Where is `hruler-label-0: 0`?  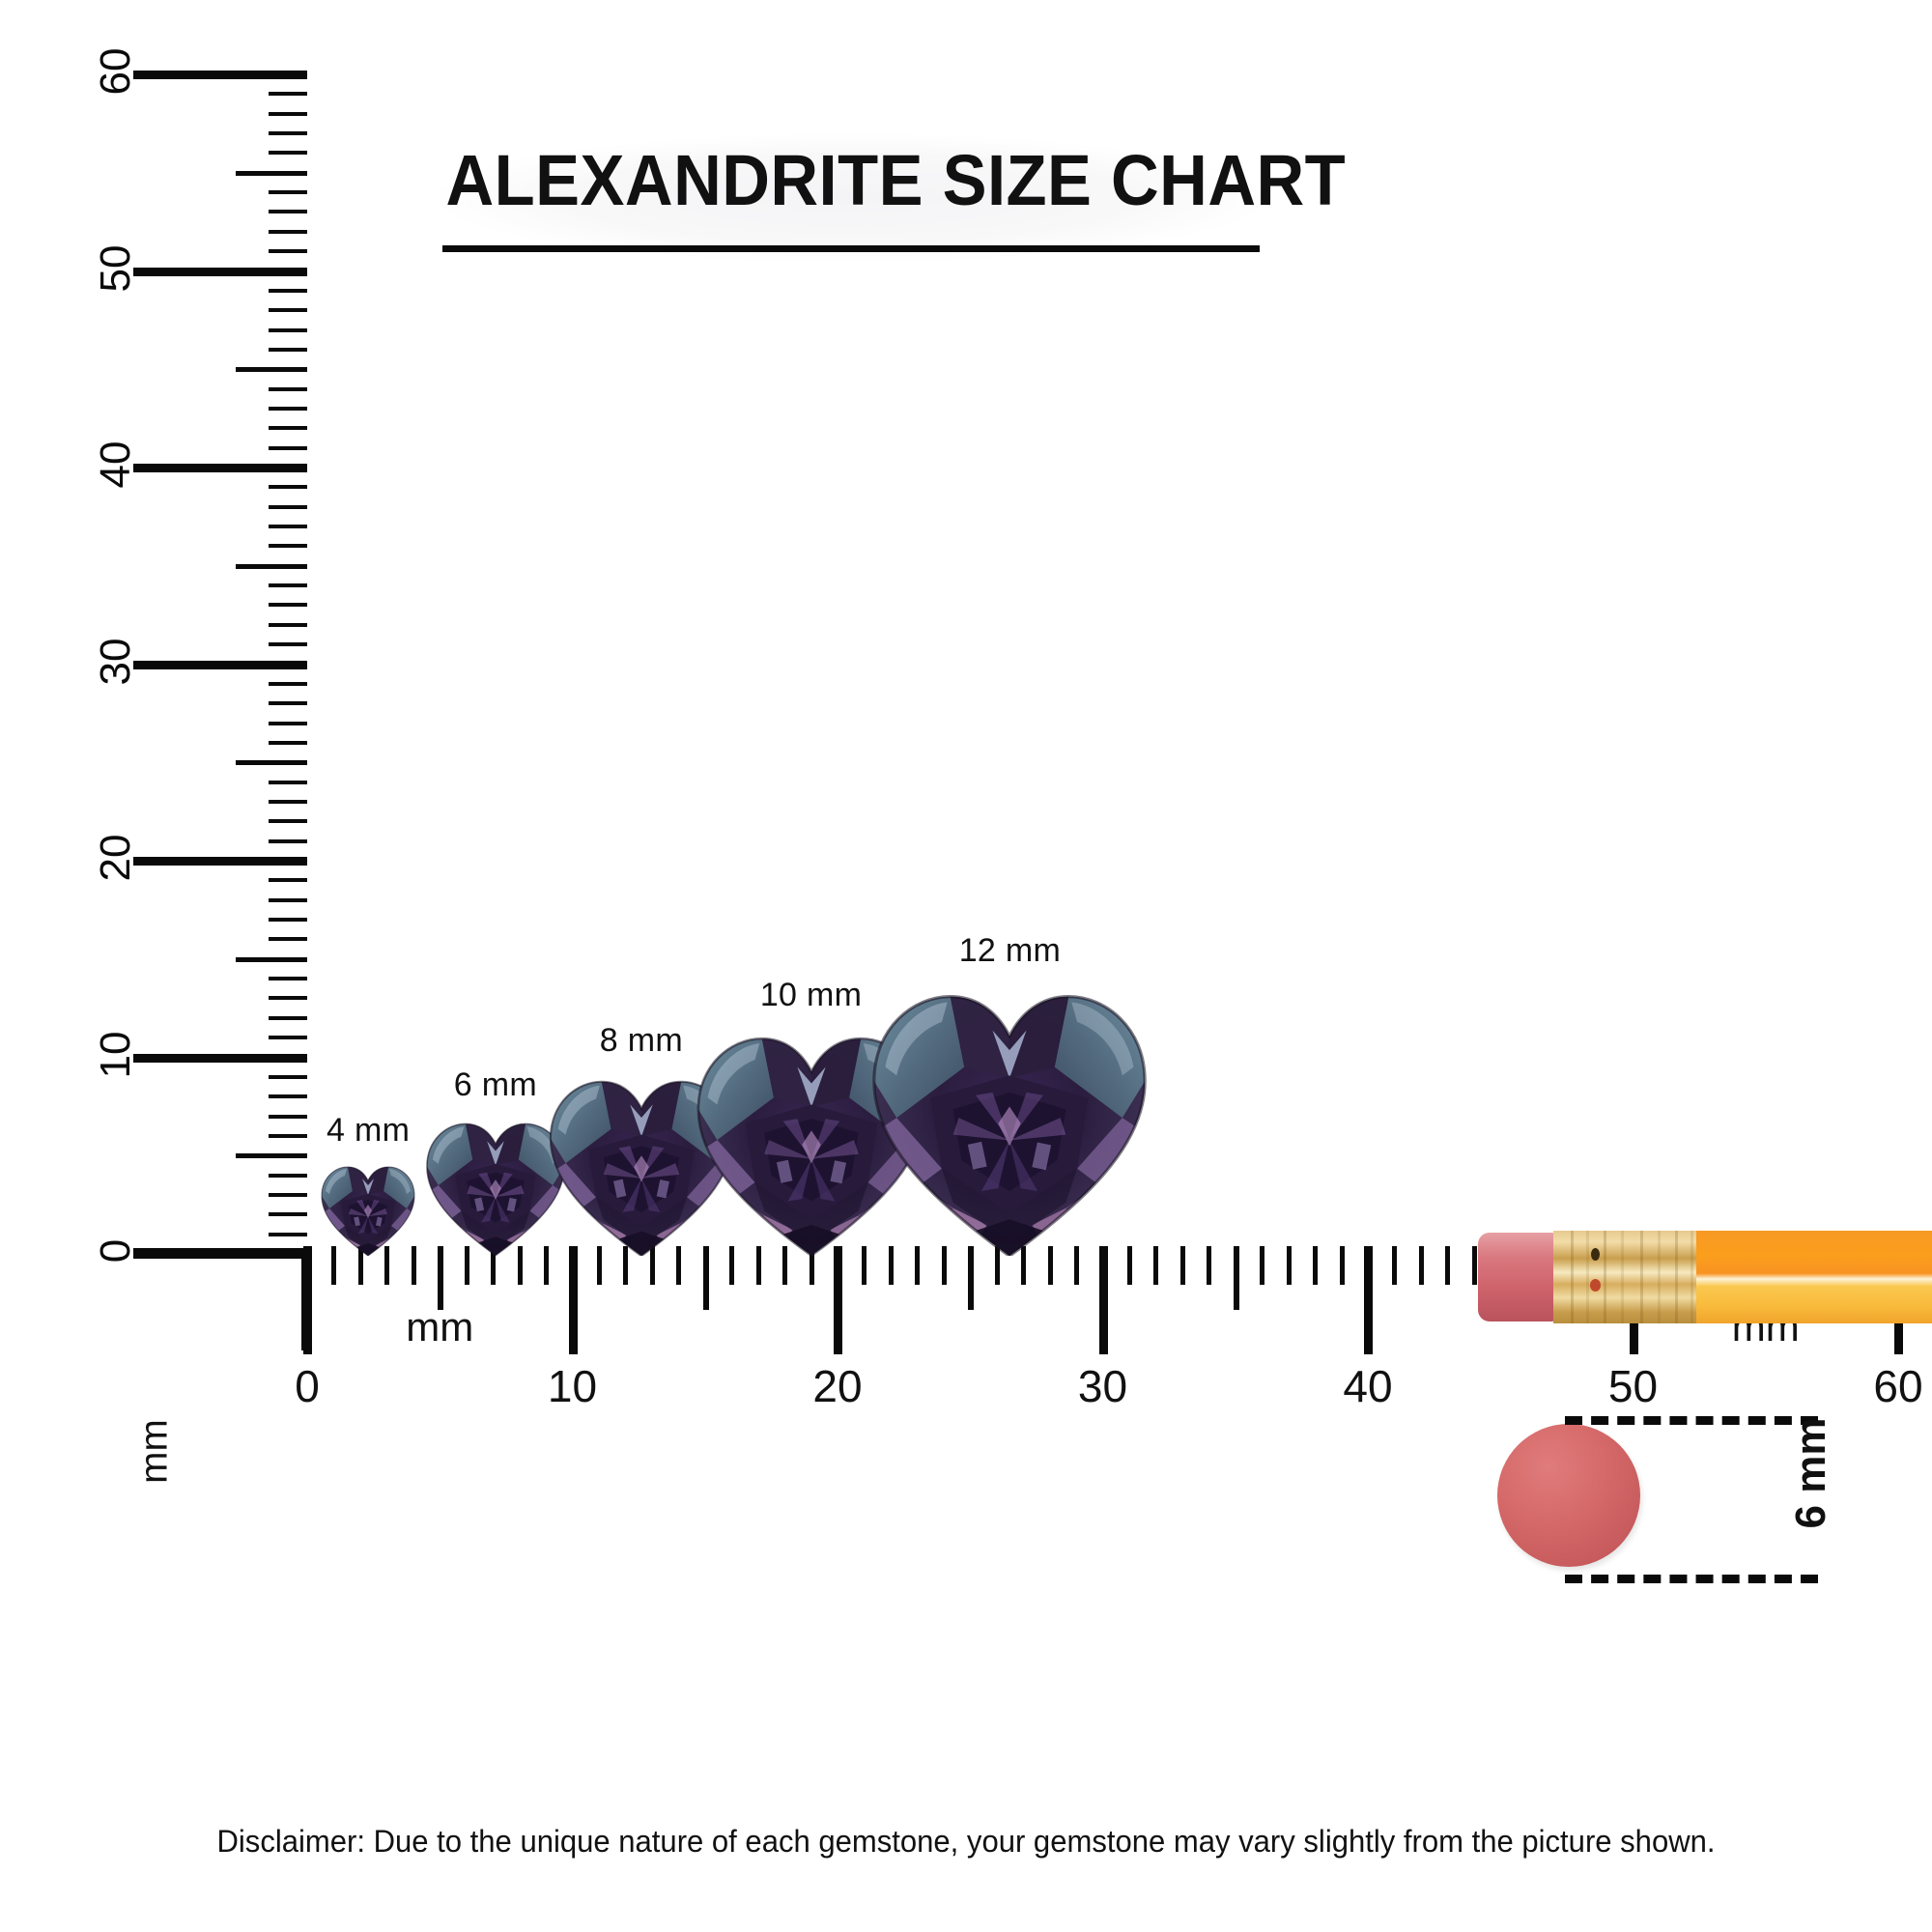 hruler-label-0: 0 is located at coordinates (307, 1386).